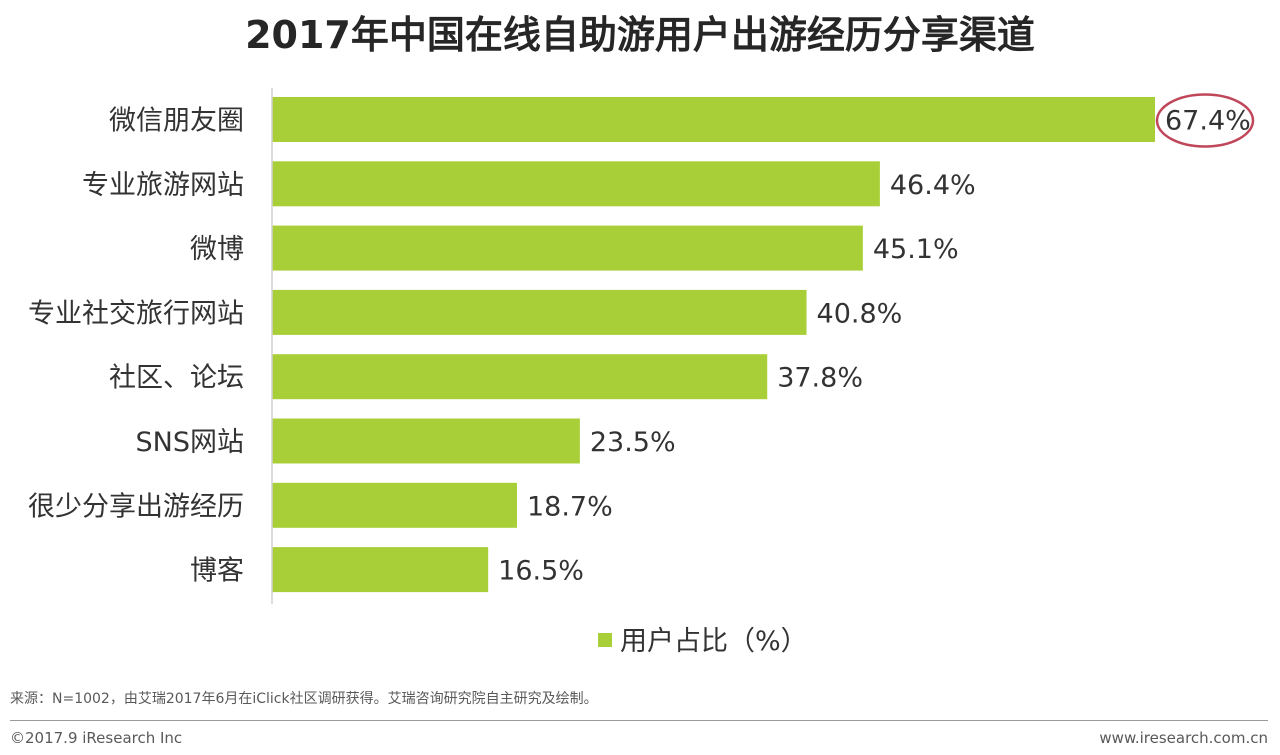 The width and height of the screenshot is (1280, 755). I want to click on category-label: 专业旅游网站, so click(163, 185).